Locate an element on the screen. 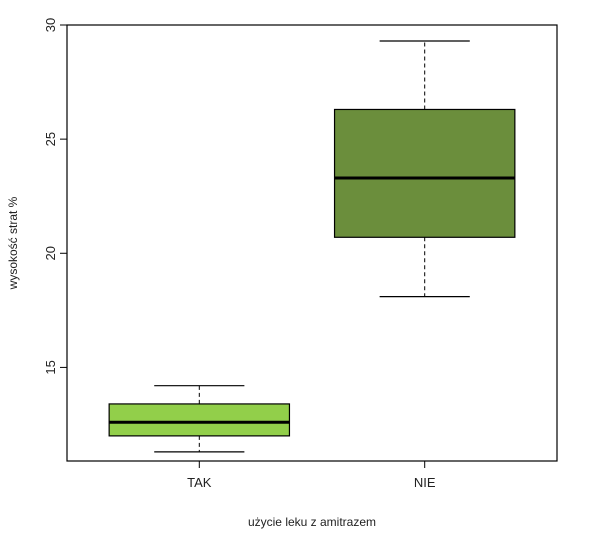 The width and height of the screenshot is (591, 546). y-axis-title: wysokość strat % is located at coordinates (13, 243).